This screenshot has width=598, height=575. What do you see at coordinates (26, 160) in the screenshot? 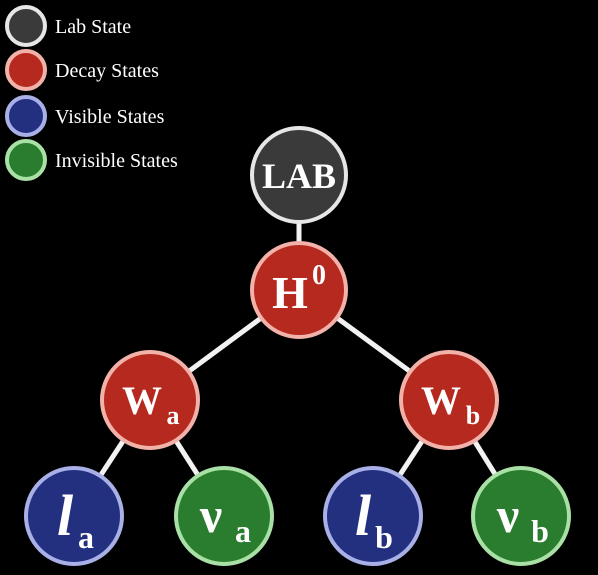
I see `legend-swatch-invisible` at bounding box center [26, 160].